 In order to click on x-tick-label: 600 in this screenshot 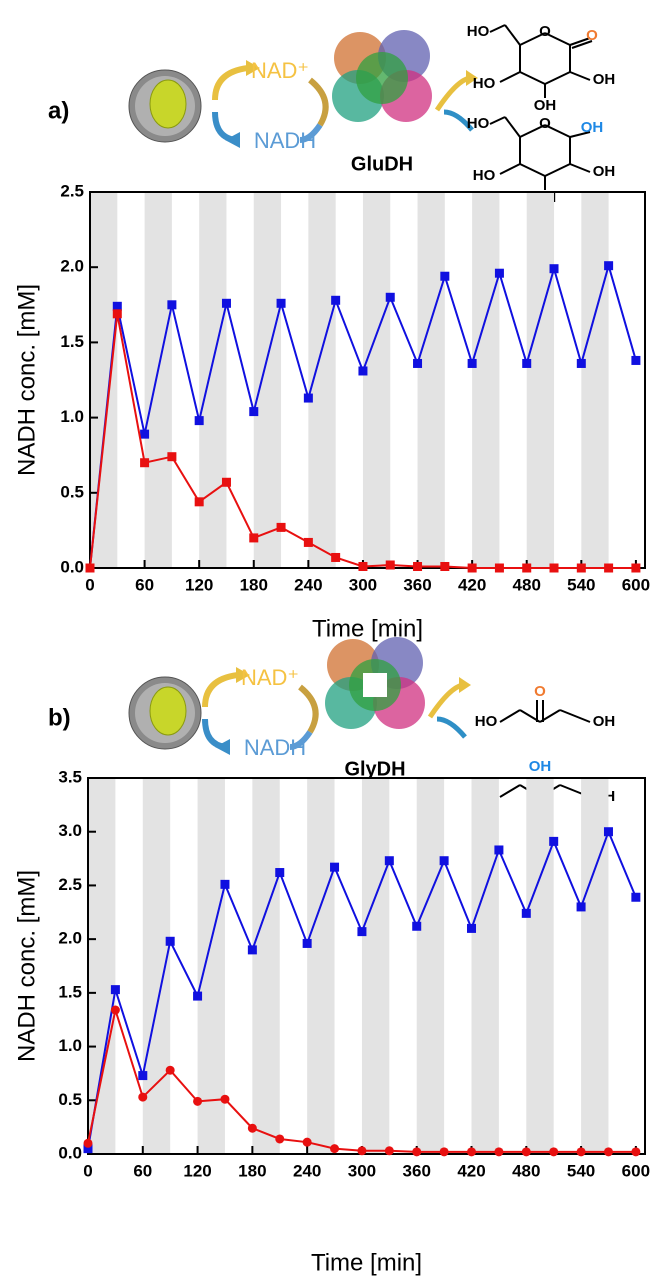, I will do `click(636, 584)`.